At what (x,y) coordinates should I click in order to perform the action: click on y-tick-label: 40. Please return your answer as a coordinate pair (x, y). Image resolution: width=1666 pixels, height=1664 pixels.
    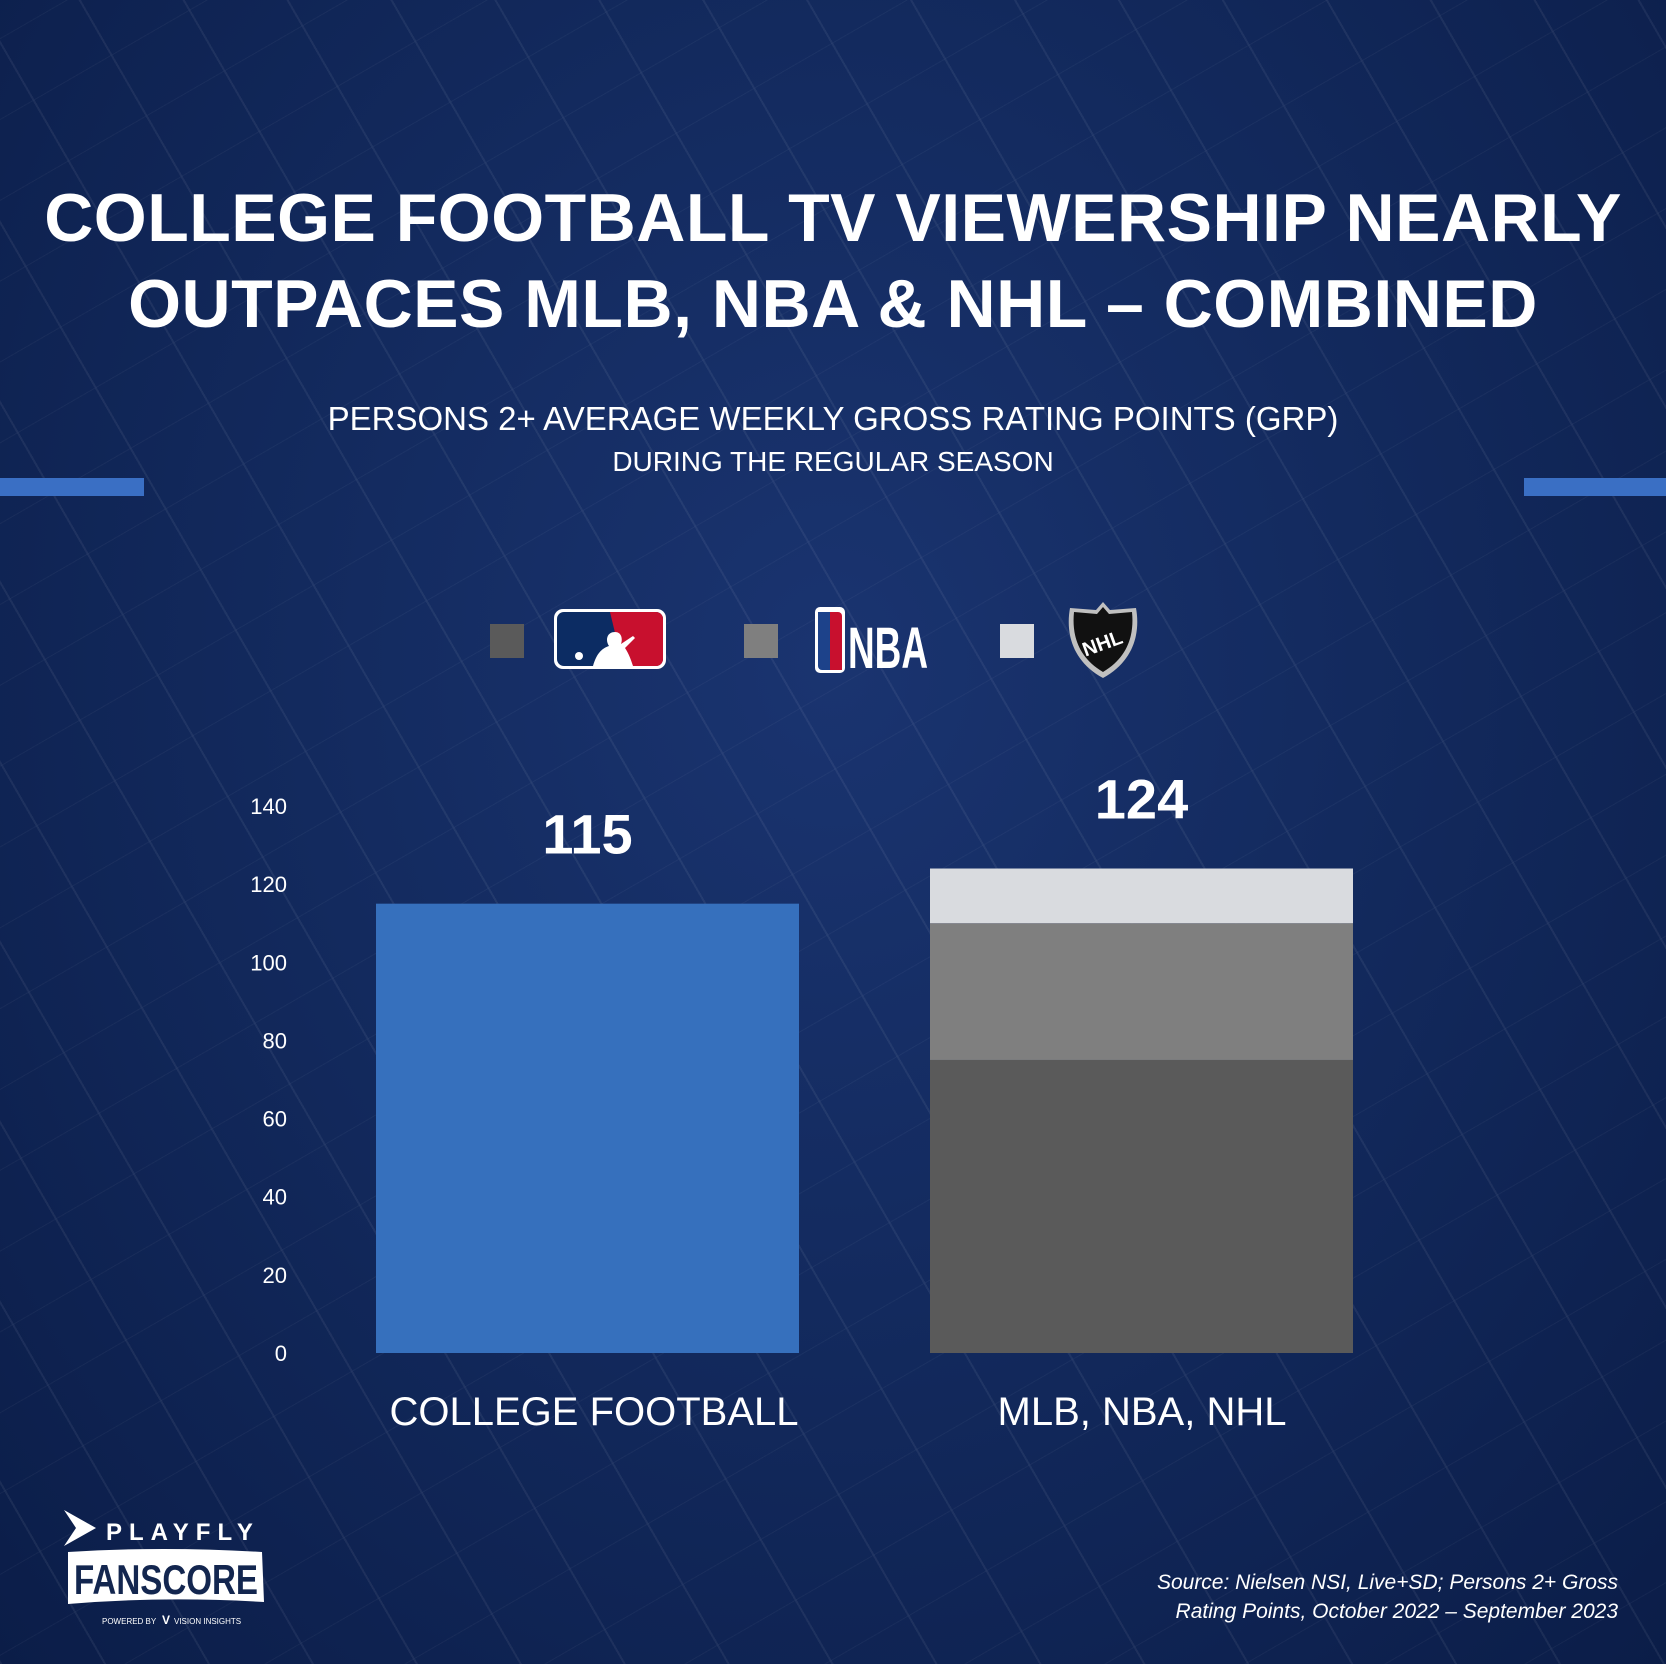
    Looking at the image, I should click on (275, 1197).